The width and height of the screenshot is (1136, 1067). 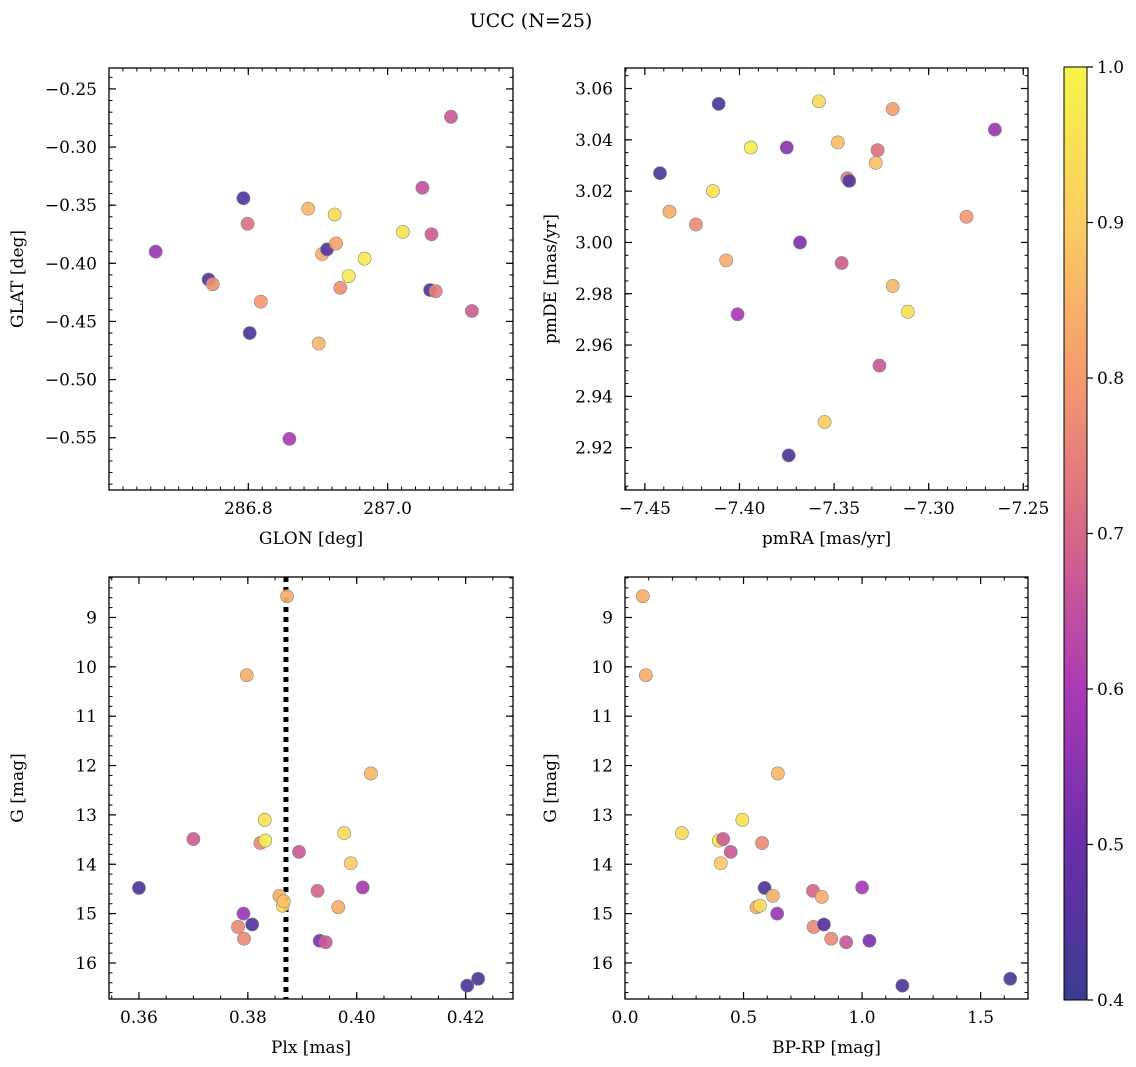 What do you see at coordinates (71, 381) in the screenshot?
I see `y-tick-label: −0.50` at bounding box center [71, 381].